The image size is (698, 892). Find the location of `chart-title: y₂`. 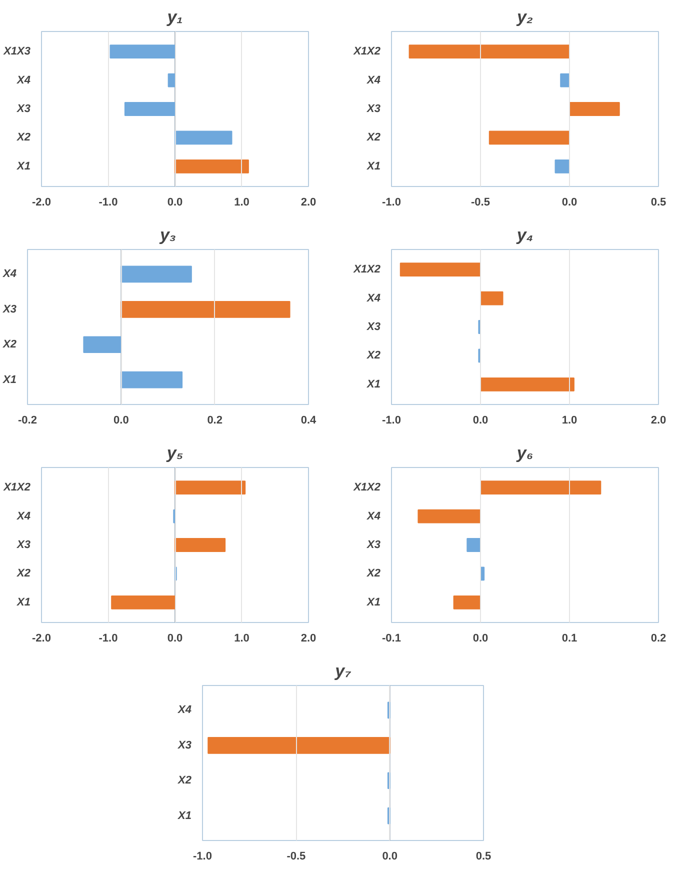

chart-title: y₂ is located at coordinates (525, 17).